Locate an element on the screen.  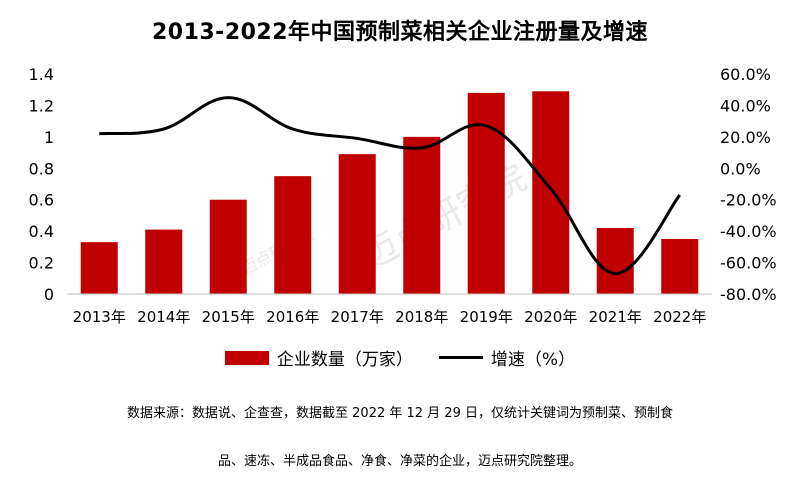
chart-title: 2013-2022年中国预制菜相关企业注册量及增速 is located at coordinates (400, 32).